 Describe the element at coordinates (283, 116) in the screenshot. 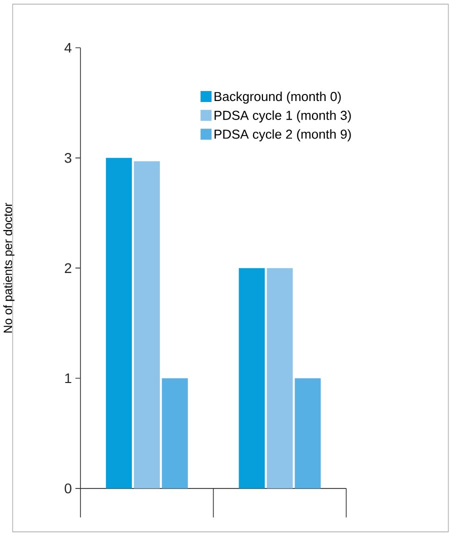

I see `legend-label: PDSA cycle 1 (month 3)` at that location.